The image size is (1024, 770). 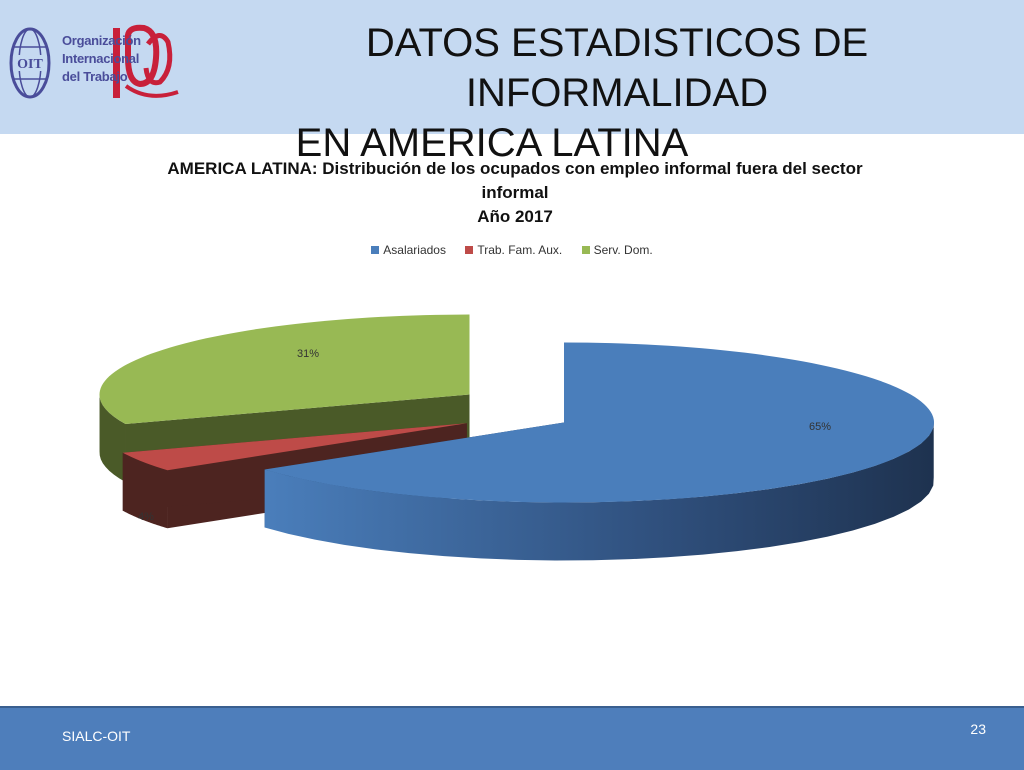 What do you see at coordinates (95, 76) in the screenshot?
I see `logo-text-line-3: del Trabajo` at bounding box center [95, 76].